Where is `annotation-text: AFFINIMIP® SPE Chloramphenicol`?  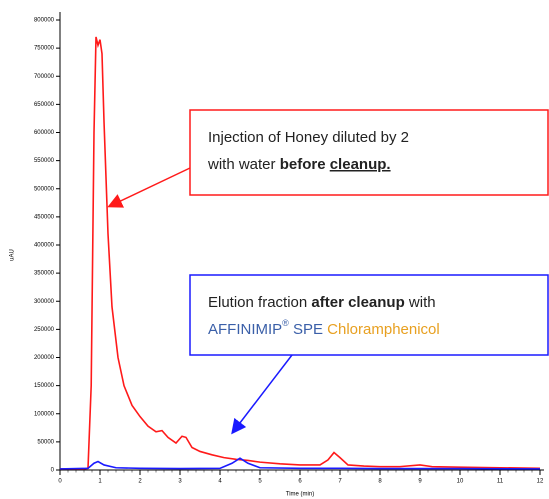 annotation-text: AFFINIMIP® SPE Chloramphenicol is located at coordinates (324, 328).